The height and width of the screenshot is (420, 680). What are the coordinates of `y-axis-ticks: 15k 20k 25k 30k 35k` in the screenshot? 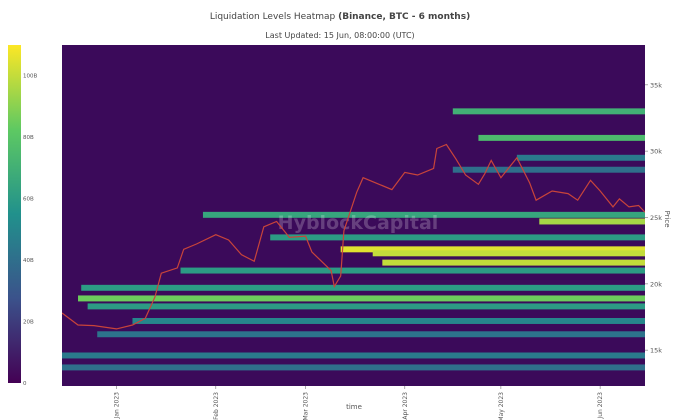 It's located at (653, 218).